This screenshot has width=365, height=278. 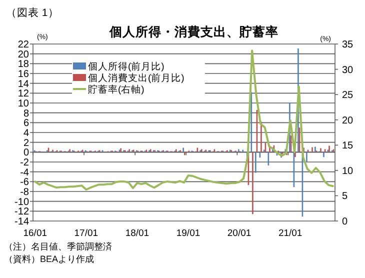 What do you see at coordinates (25, 192) in the screenshot?
I see `y-tick-label: -8` at bounding box center [25, 192].